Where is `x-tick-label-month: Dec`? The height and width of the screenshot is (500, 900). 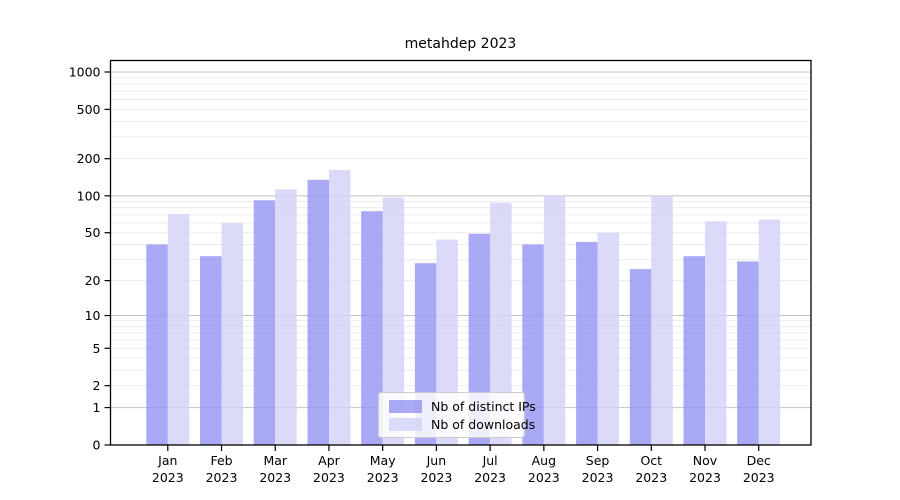 x-tick-label-month: Dec is located at coordinates (759, 460).